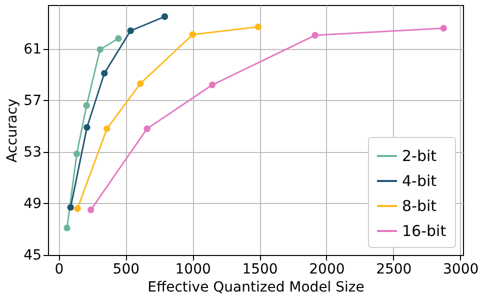 This screenshot has height=303, width=498. What do you see at coordinates (327, 270) in the screenshot?
I see `x-tick-label: 2000` at bounding box center [327, 270].